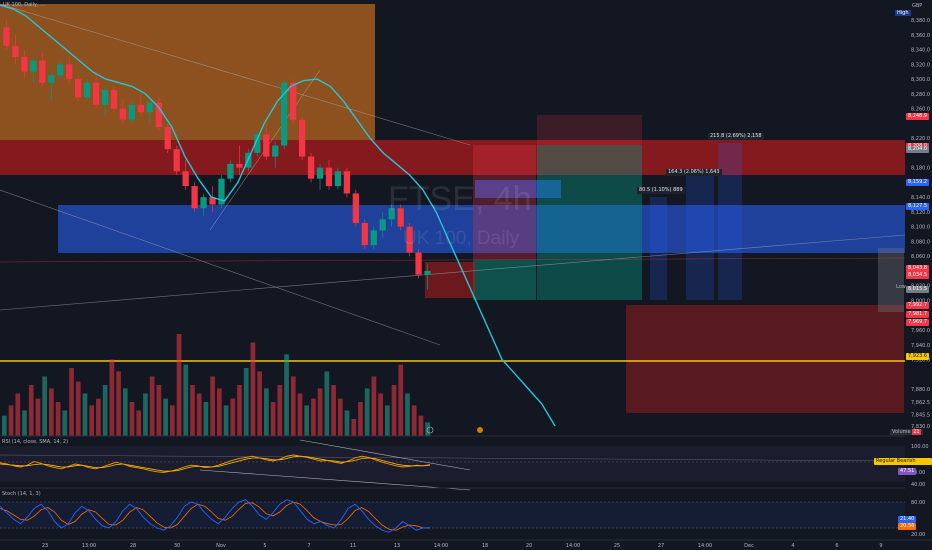  Describe the element at coordinates (918, 275) in the screenshot. I see `price-tag: 8,034.5` at that location.